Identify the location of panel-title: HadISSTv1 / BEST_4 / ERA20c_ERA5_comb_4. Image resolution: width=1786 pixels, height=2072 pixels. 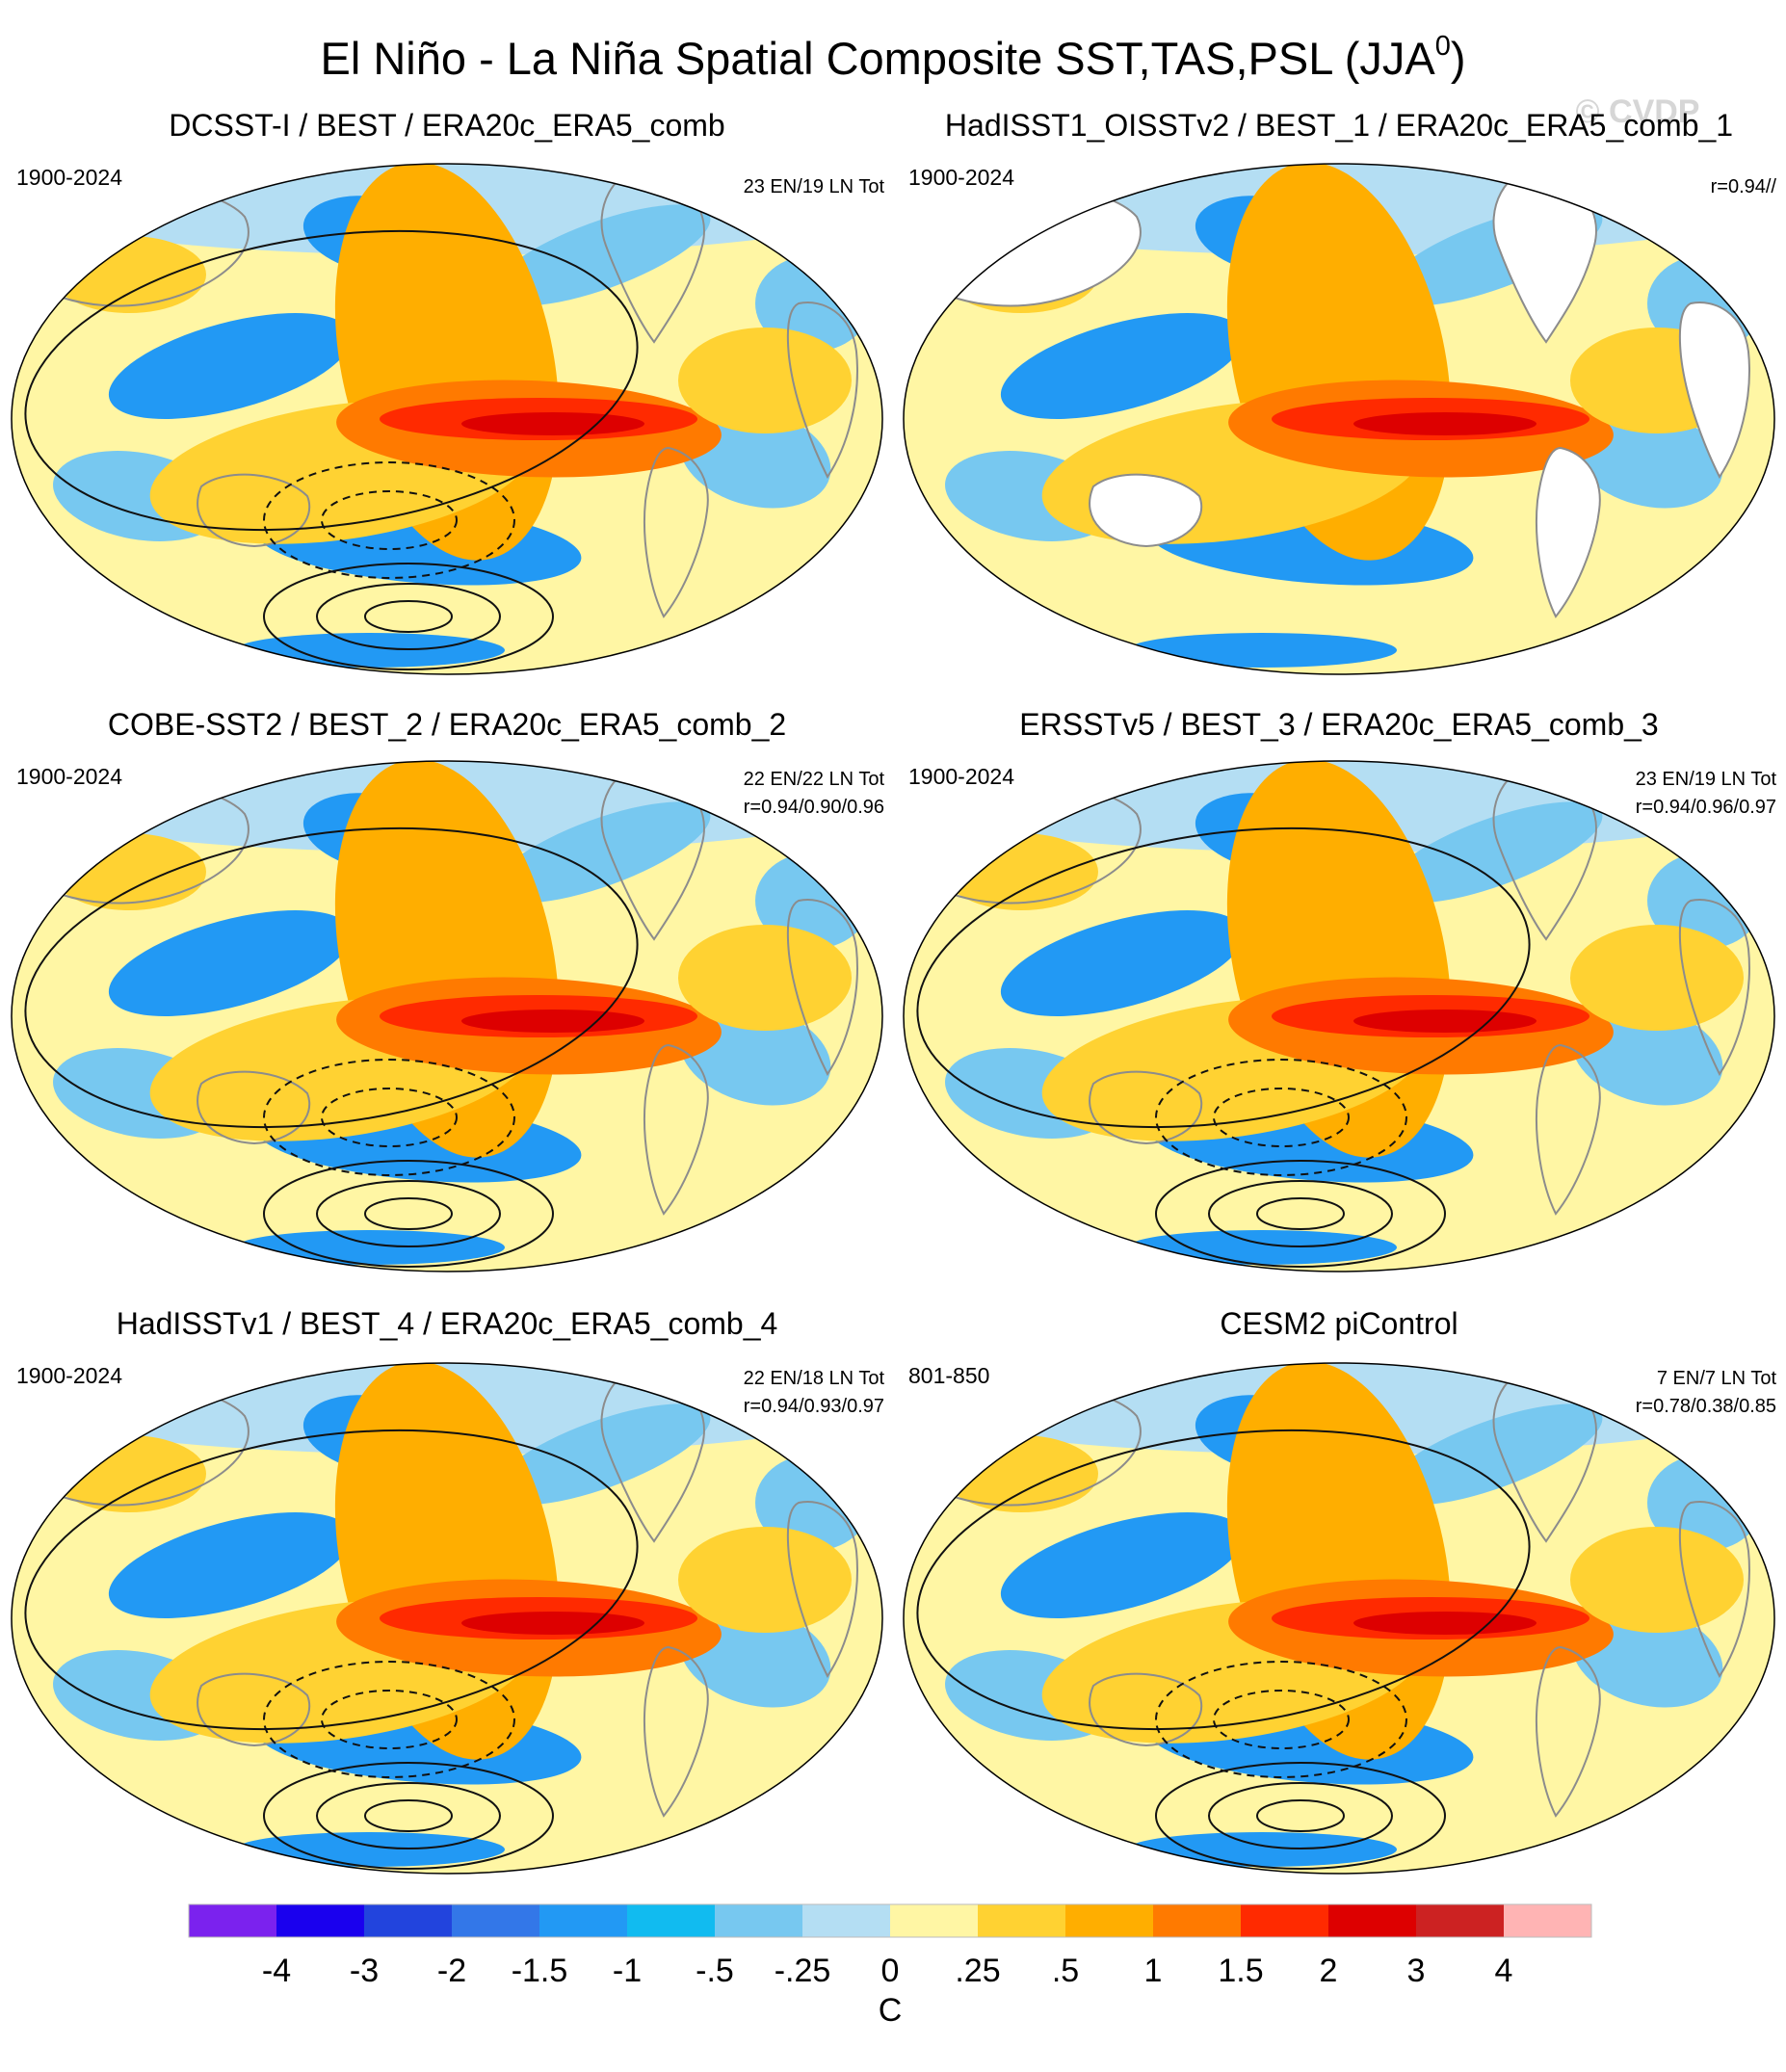
(447, 1323).